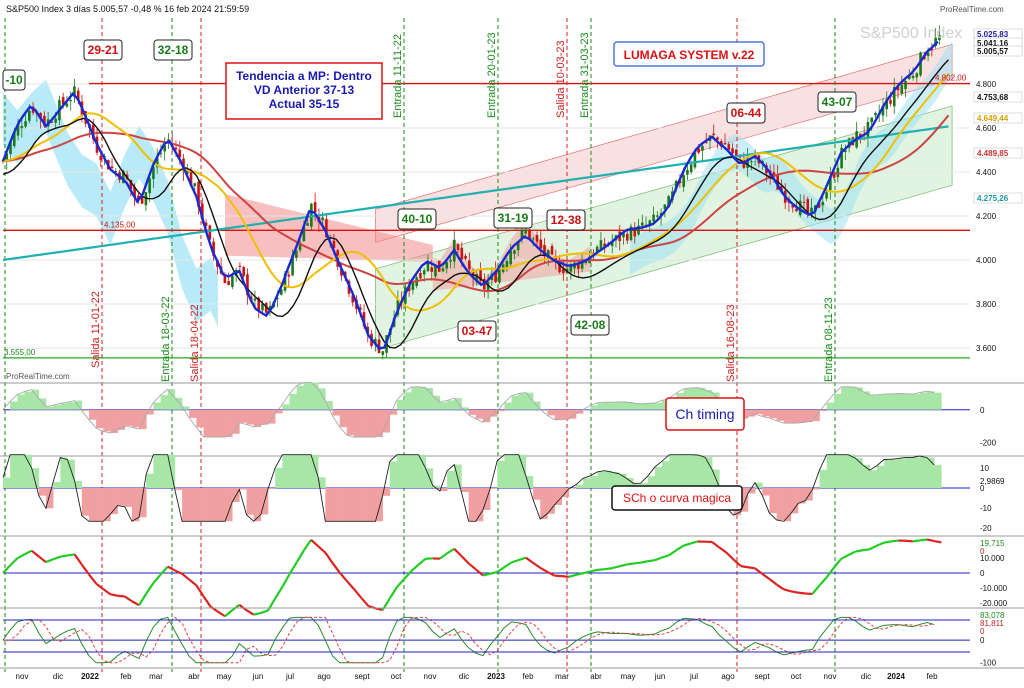 Image resolution: width=1024 pixels, height=688 pixels. I want to click on price-tick-label: 4.000, so click(986, 260).